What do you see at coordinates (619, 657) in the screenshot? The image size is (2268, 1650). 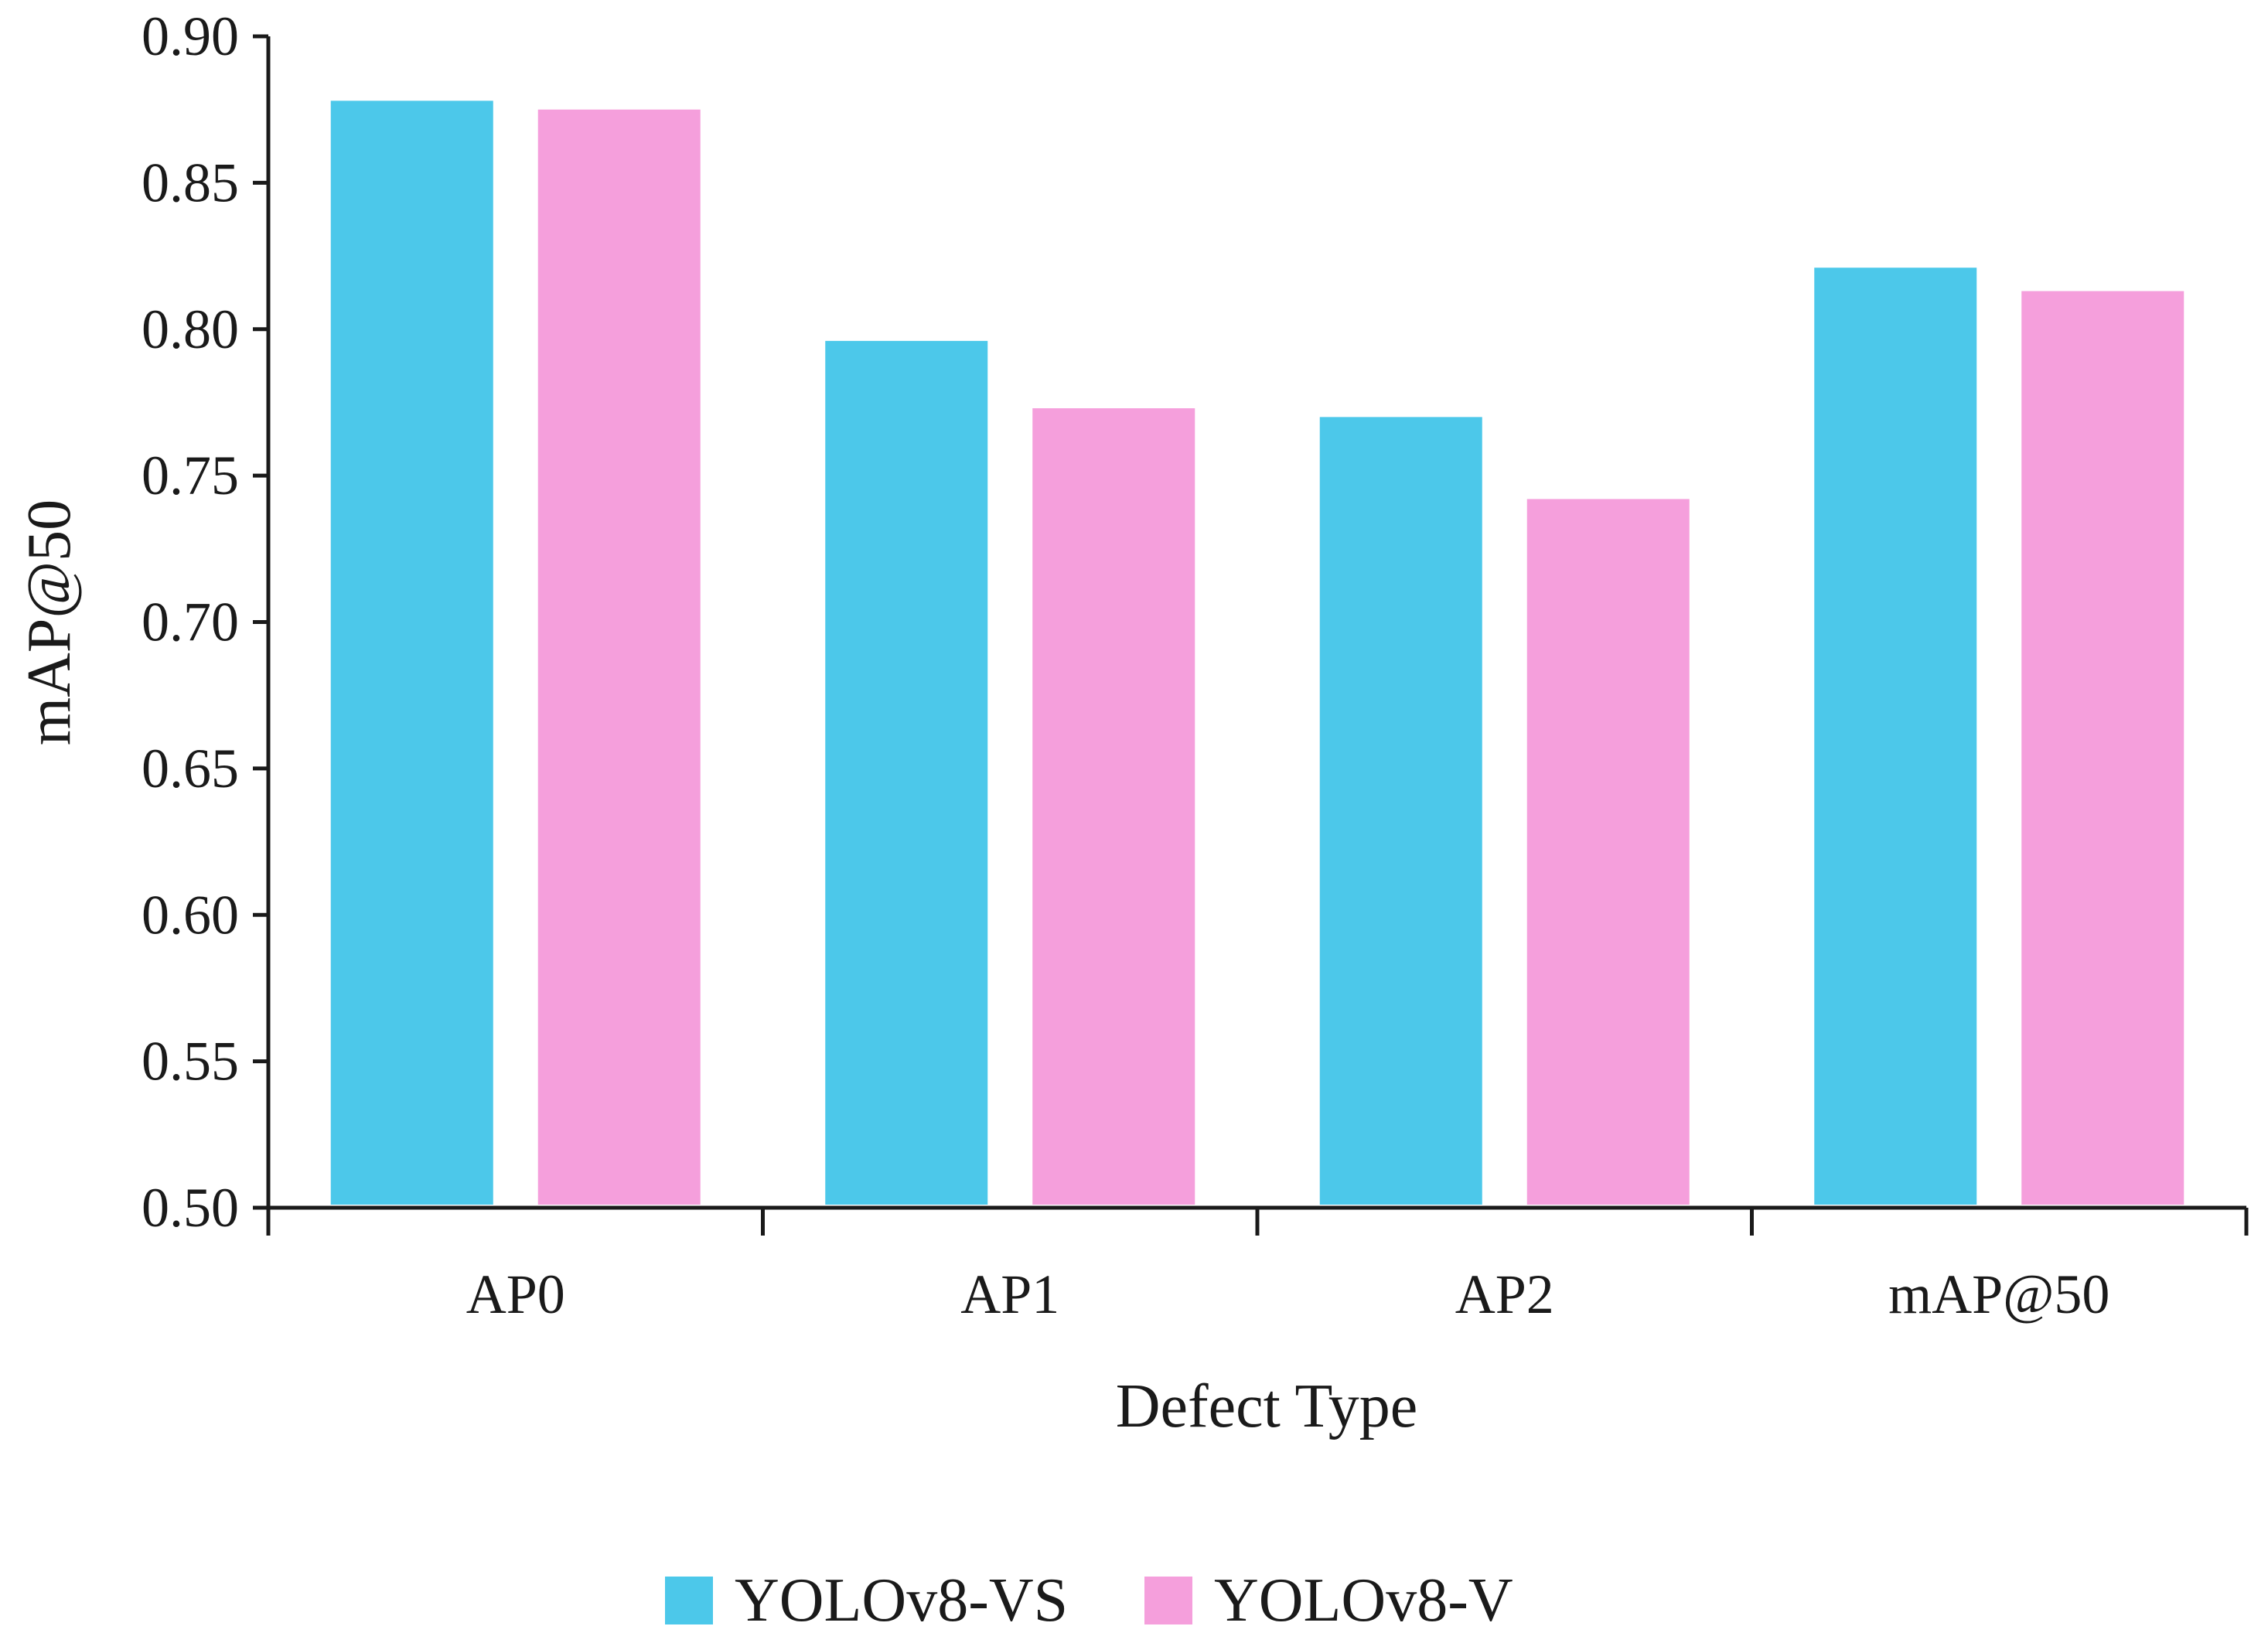 I see `bar-yolov8-v-ap0` at bounding box center [619, 657].